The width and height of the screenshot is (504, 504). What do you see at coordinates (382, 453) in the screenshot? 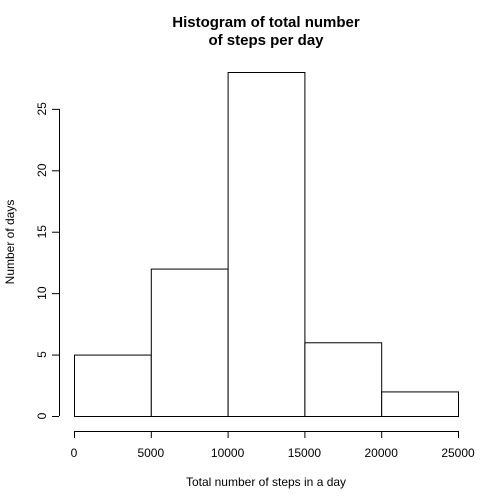
I see `x-tick-label-4: 20000` at bounding box center [382, 453].